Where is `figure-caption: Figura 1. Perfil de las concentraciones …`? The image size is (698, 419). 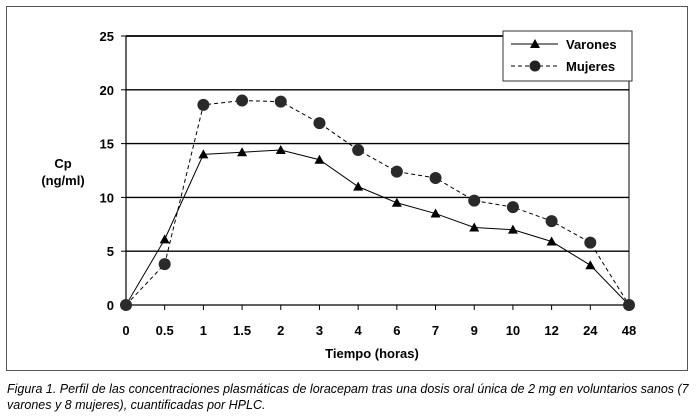
figure-caption: Figura 1. Perfil de las concentraciones … is located at coordinates (348, 397).